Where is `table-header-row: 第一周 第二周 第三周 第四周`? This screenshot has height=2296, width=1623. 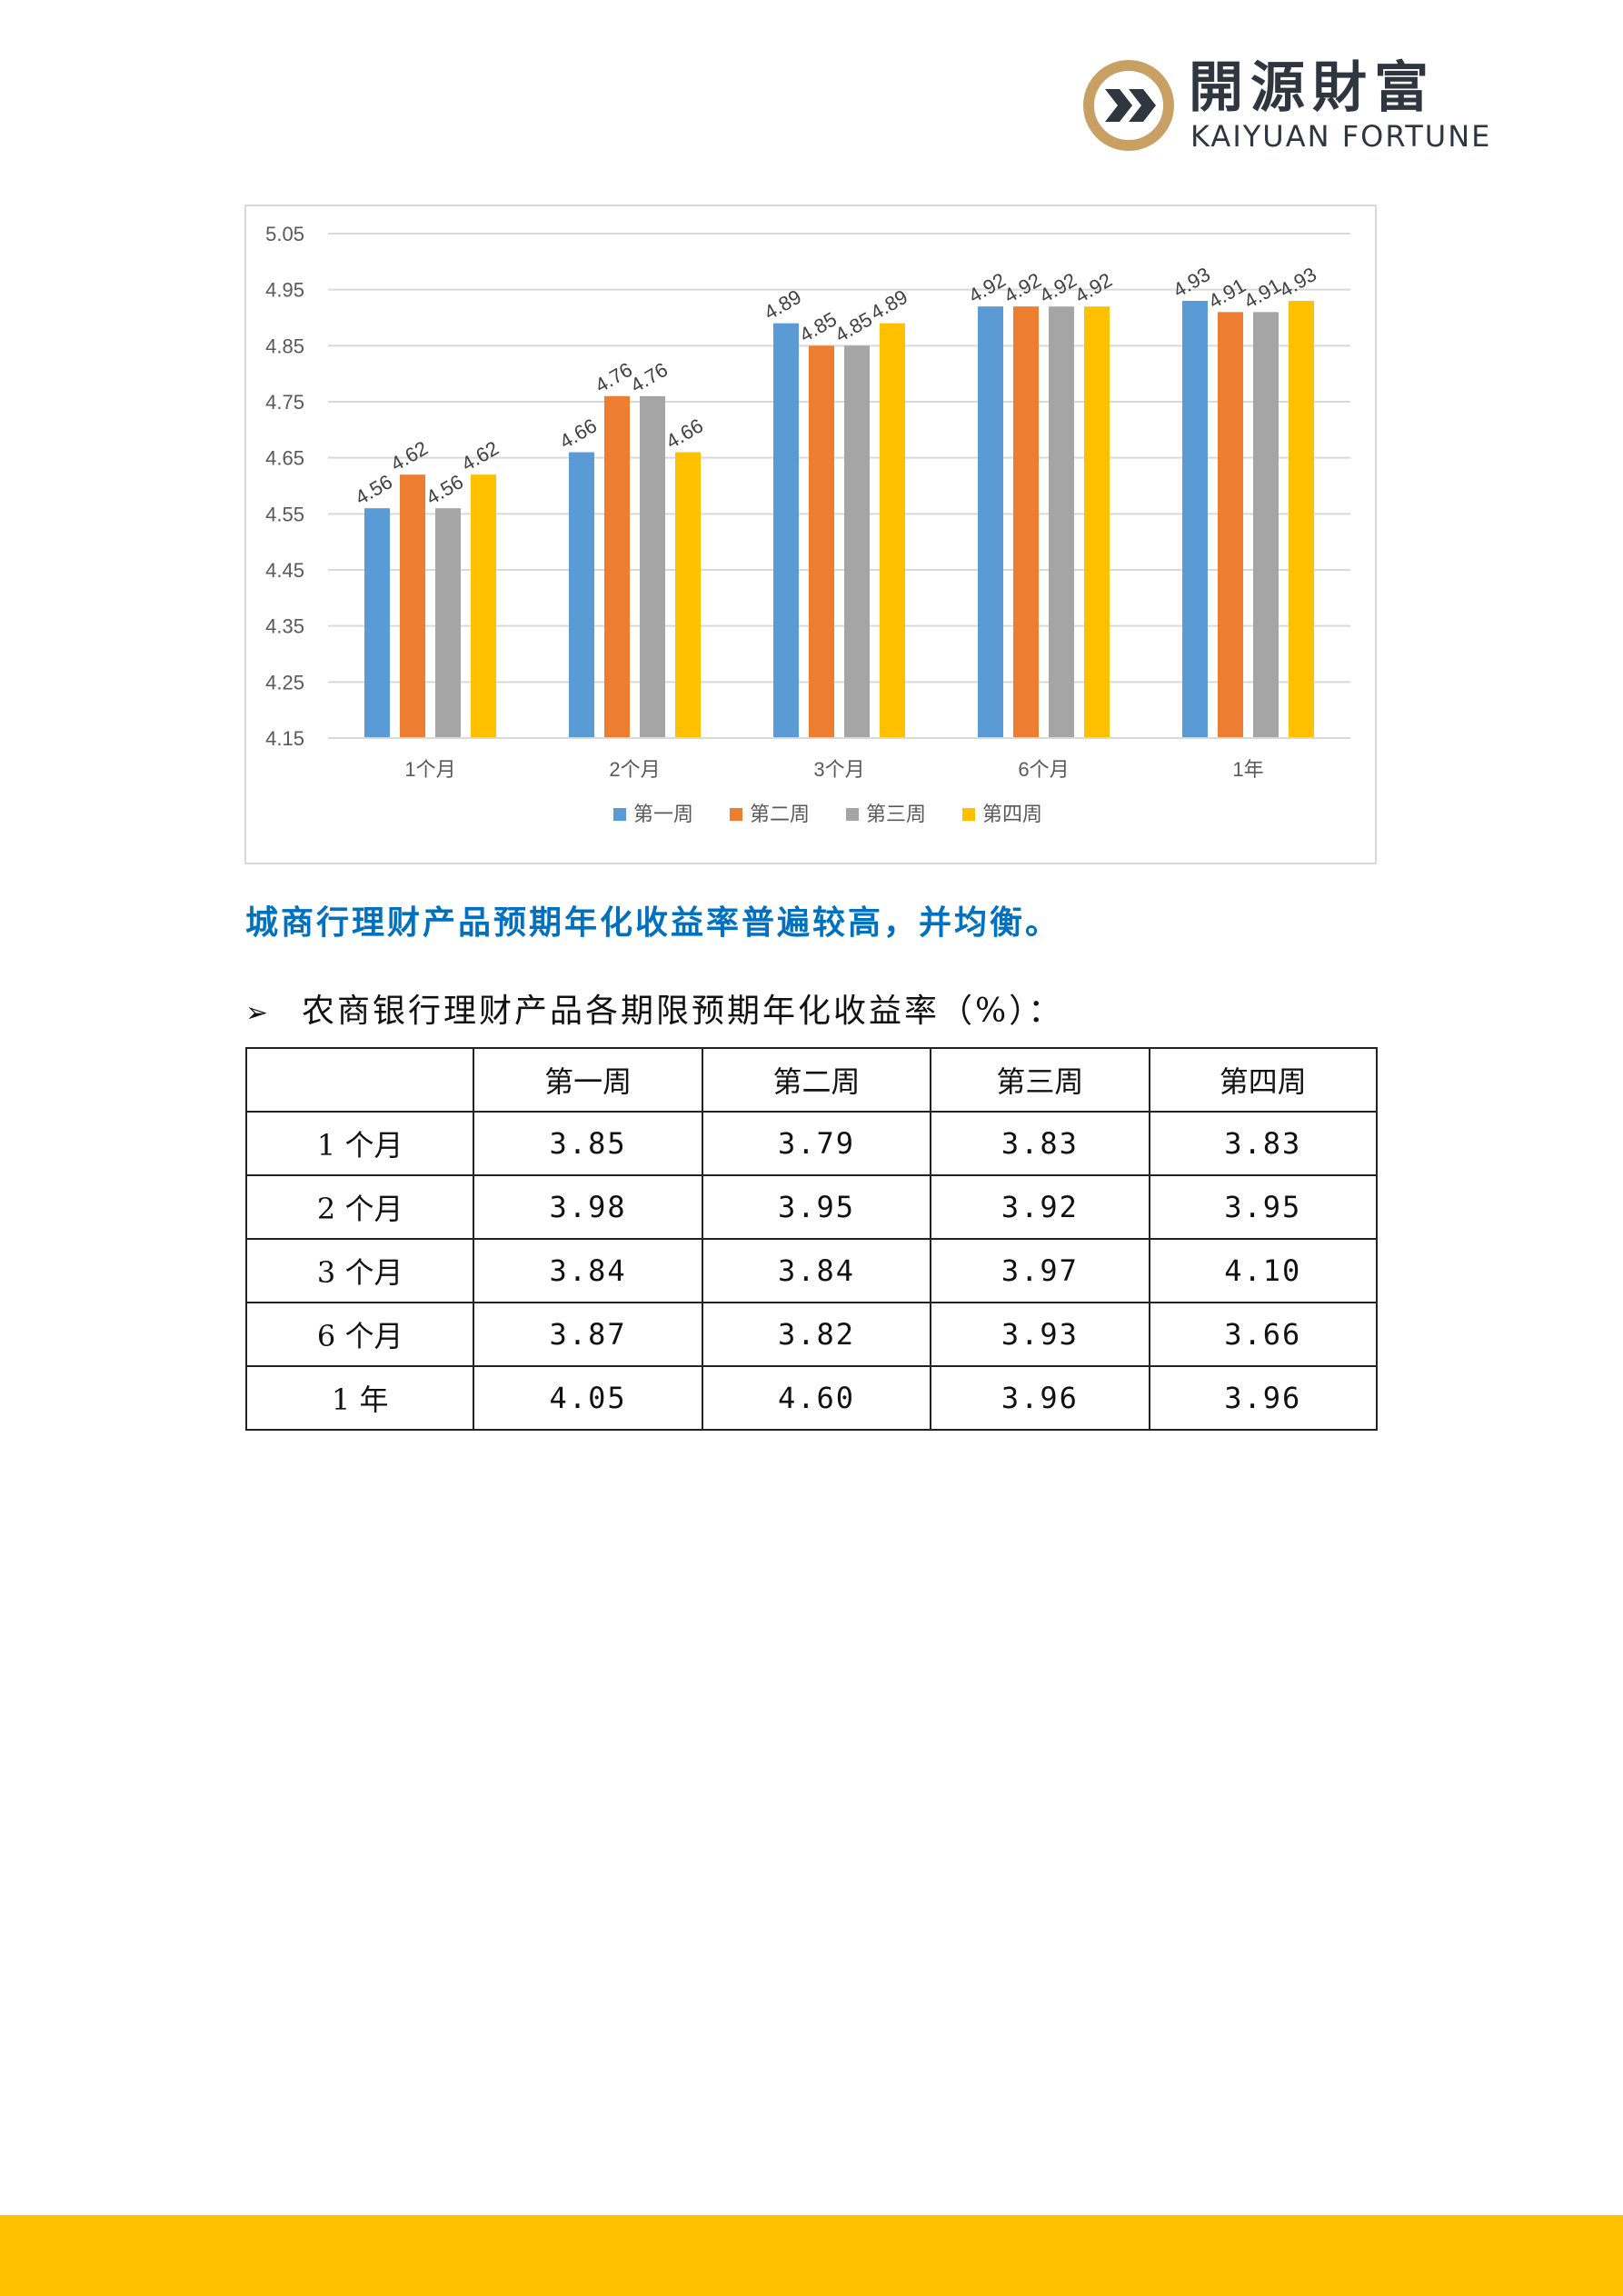
table-header-row: 第一周 第二周 第三周 第四周 is located at coordinates (812, 1080).